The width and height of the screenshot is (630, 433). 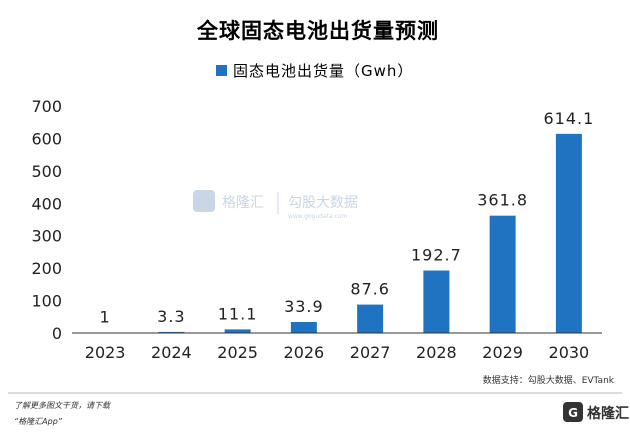 I want to click on data-label-2027: 87.6, so click(x=370, y=289).